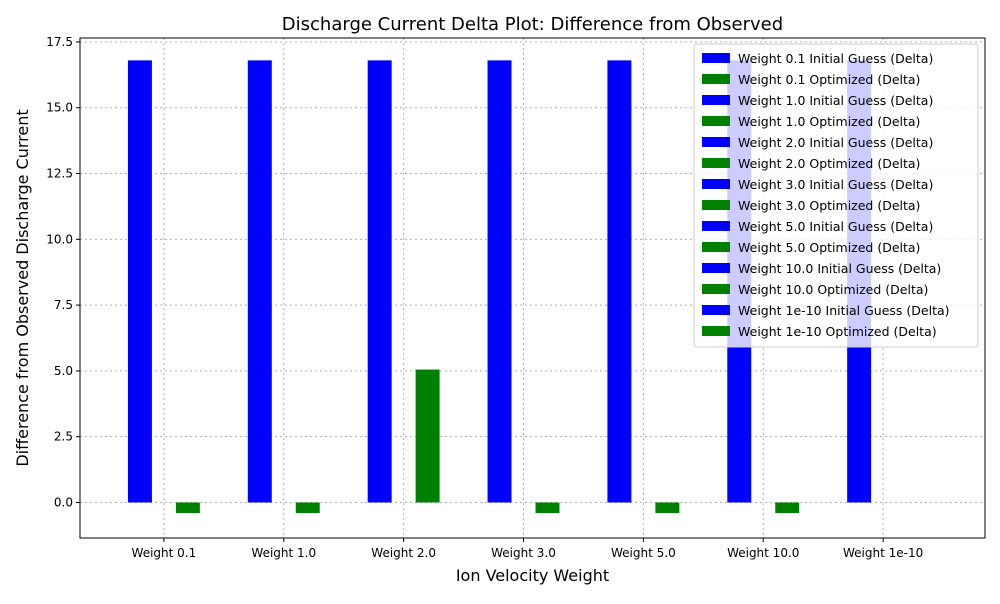 The width and height of the screenshot is (1000, 604). What do you see at coordinates (164, 553) in the screenshot?
I see `x-tick-label: Weight 0.1` at bounding box center [164, 553].